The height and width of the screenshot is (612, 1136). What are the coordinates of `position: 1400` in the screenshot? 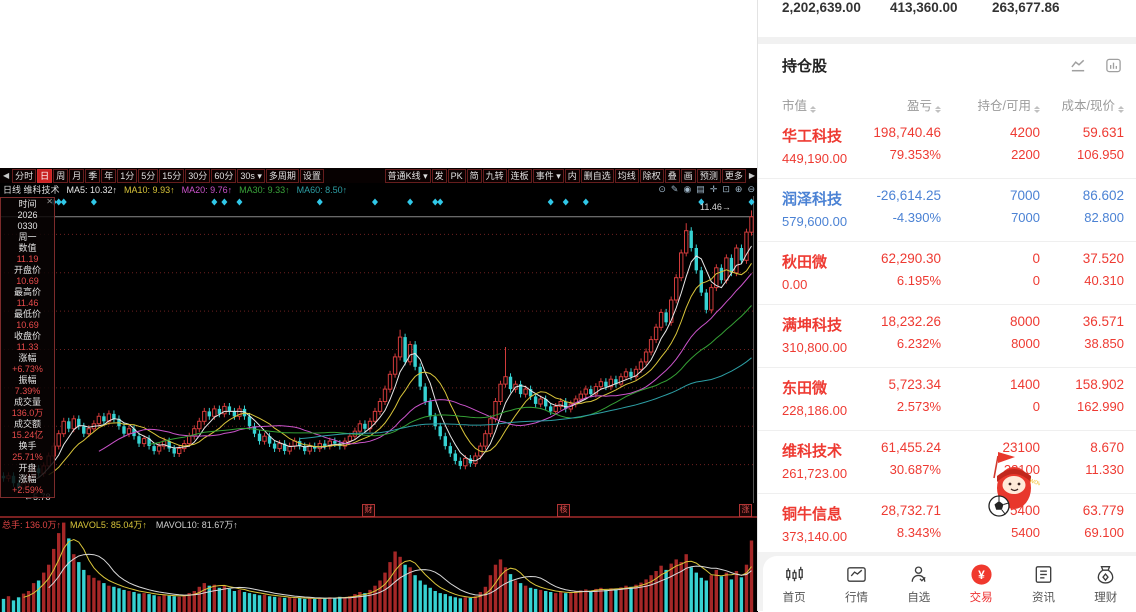 It's located at (990, 384).